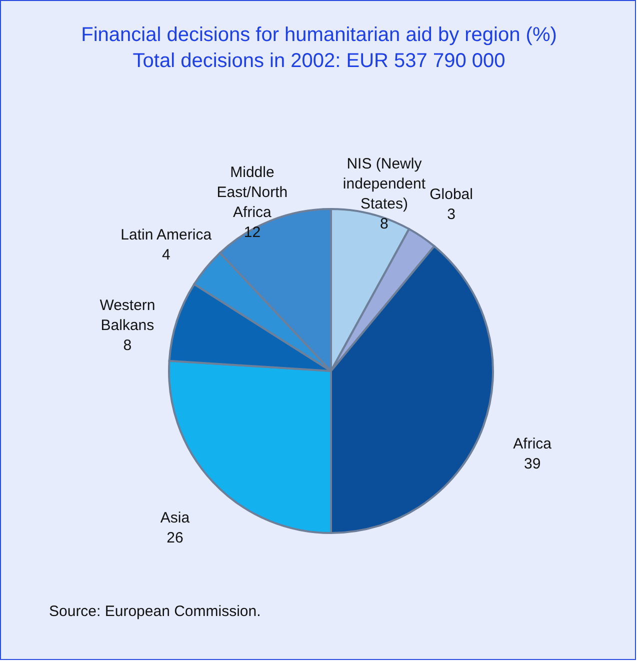  Describe the element at coordinates (532, 443) in the screenshot. I see `slice-label: Africa` at that location.